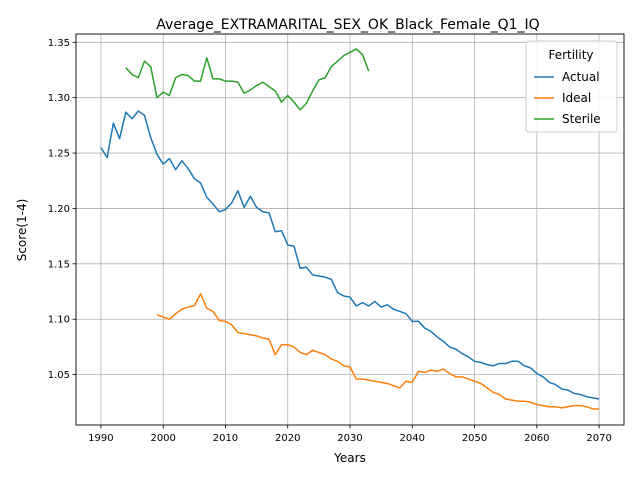  What do you see at coordinates (59, 154) in the screenshot?
I see `y-tick-label: 1.25` at bounding box center [59, 154].